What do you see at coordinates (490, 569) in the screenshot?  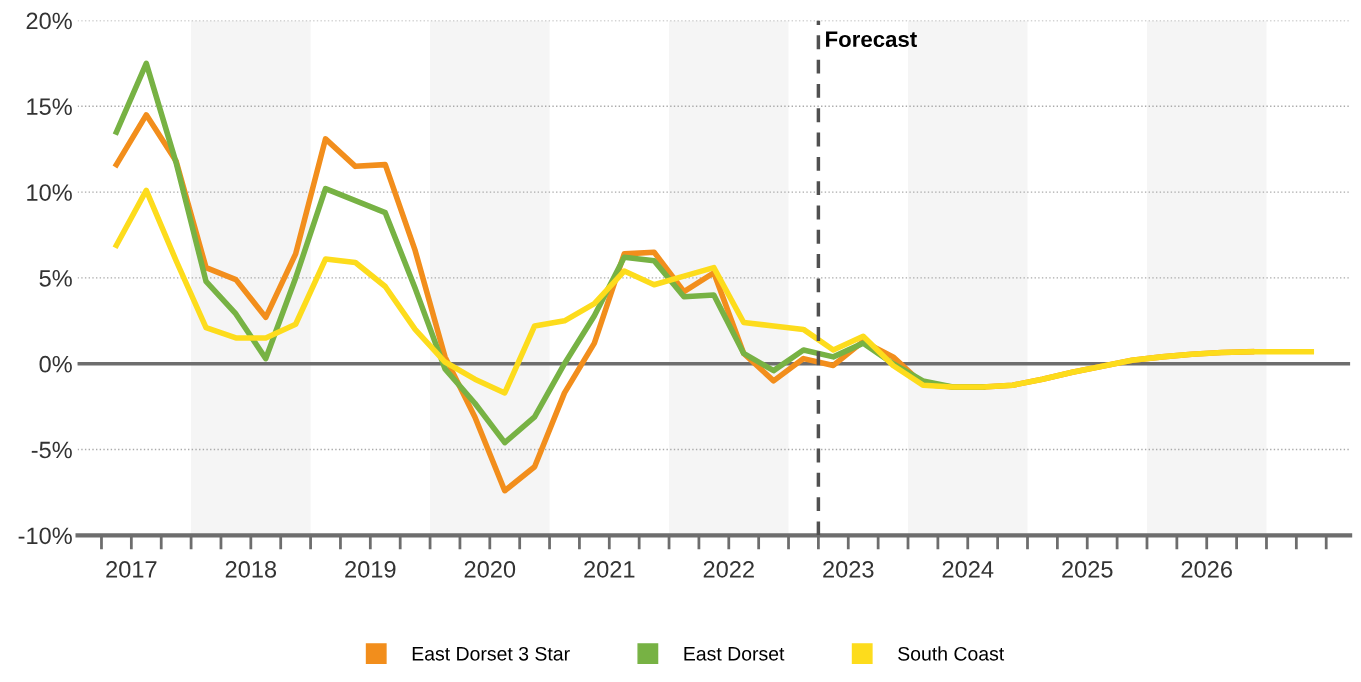 I see `x-tick-label: 2020` at bounding box center [490, 569].